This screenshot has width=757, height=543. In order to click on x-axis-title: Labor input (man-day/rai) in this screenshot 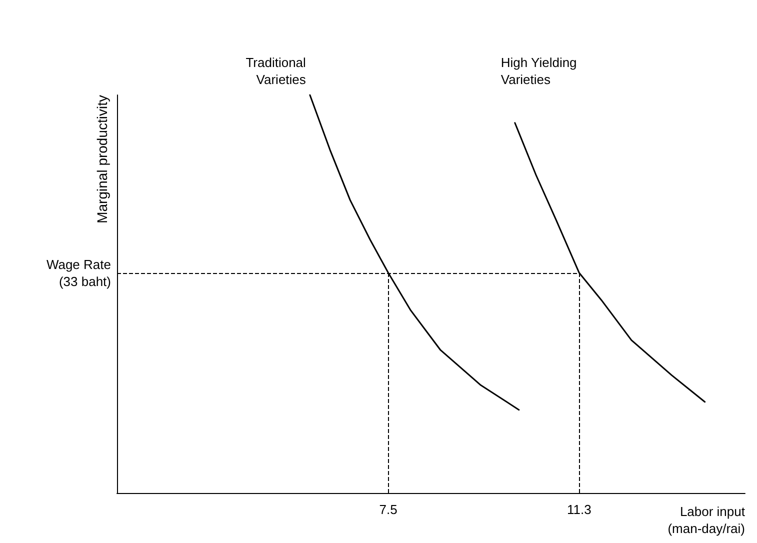, I will do `click(707, 520)`.